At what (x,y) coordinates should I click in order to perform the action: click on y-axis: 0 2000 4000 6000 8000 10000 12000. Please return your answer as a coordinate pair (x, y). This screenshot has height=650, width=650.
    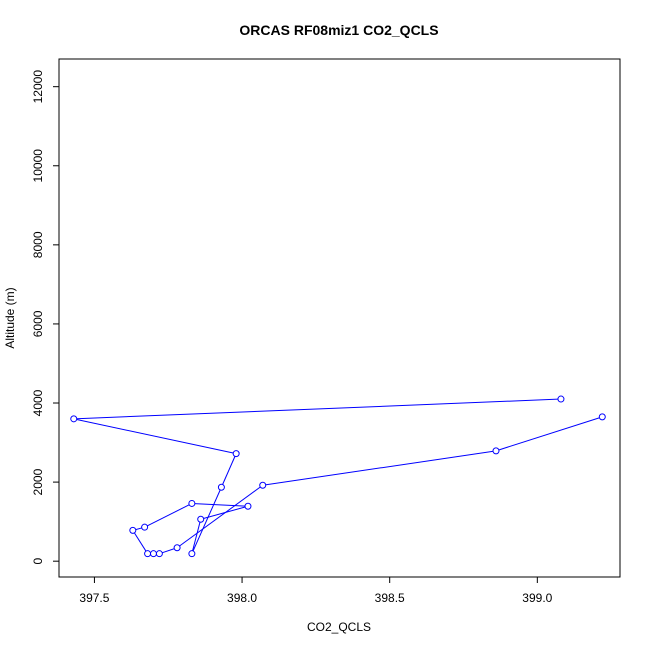
    Looking at the image, I should click on (45, 317).